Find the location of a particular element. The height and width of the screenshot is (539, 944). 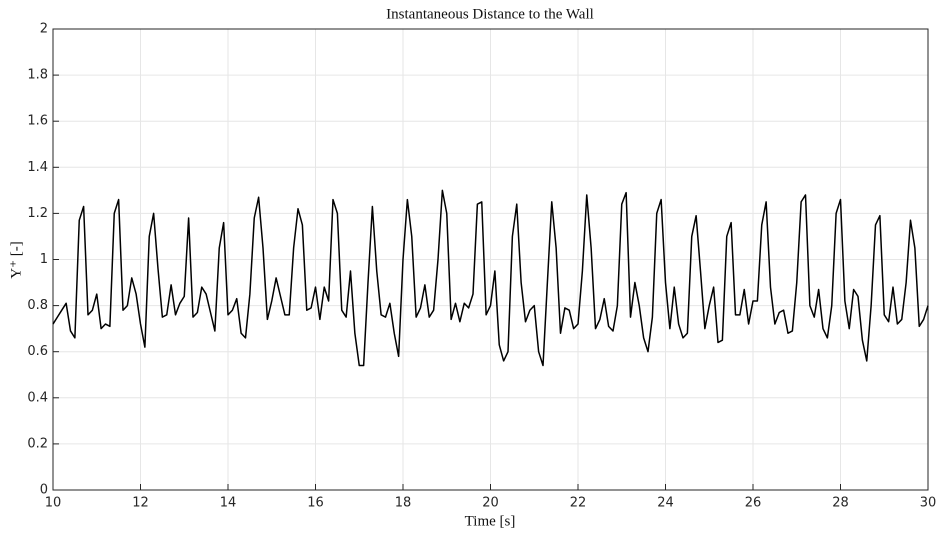

y-tick-label: 0 is located at coordinates (44, 490).